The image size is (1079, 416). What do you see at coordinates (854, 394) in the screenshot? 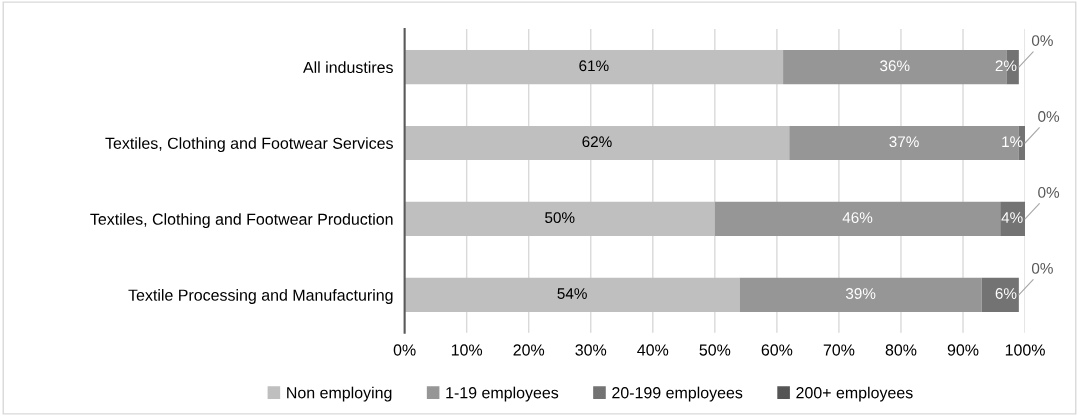
I see `legend-label: 200+ employees` at bounding box center [854, 394].